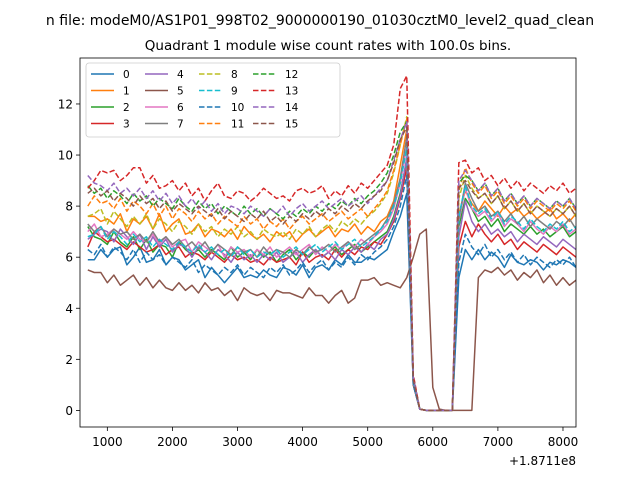 Image resolution: width=640 pixels, height=480 pixels. Describe the element at coordinates (291, 75) in the screenshot. I see `legend-label-12: 12` at that location.